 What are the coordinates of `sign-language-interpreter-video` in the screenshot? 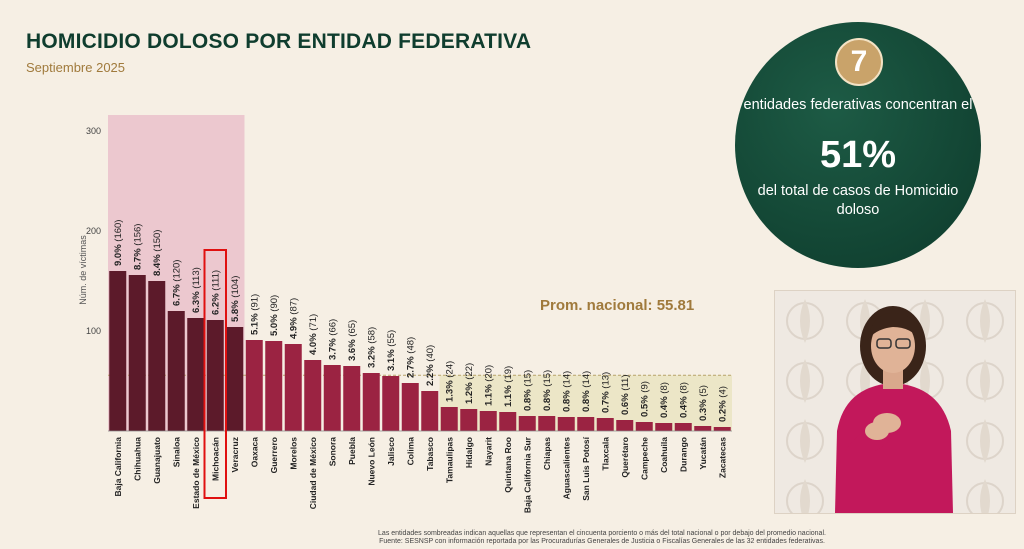 It's located at (895, 402).